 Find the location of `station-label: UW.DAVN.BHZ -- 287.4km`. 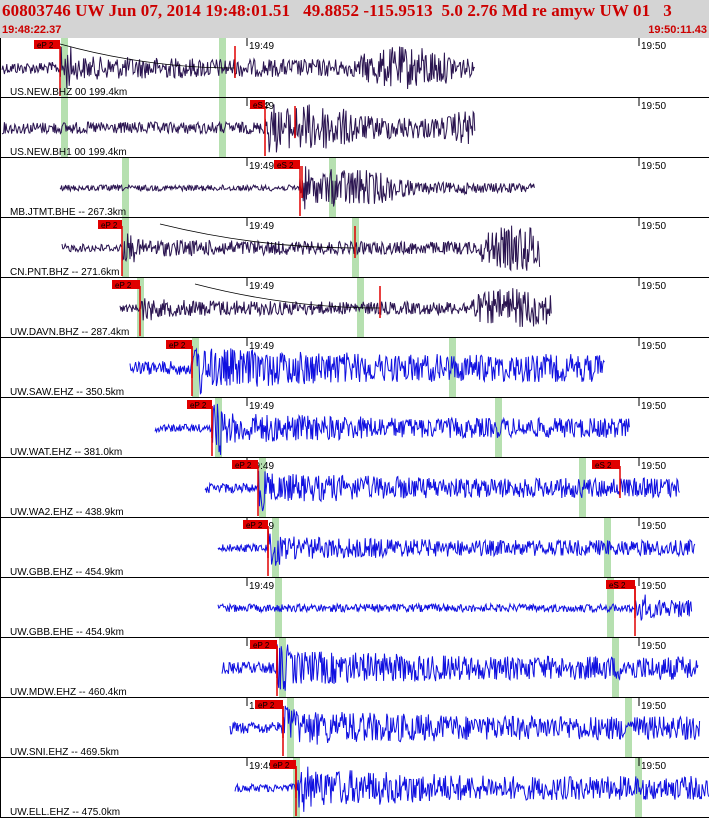

station-label: UW.DAVN.BHZ -- 287.4km is located at coordinates (69, 332).